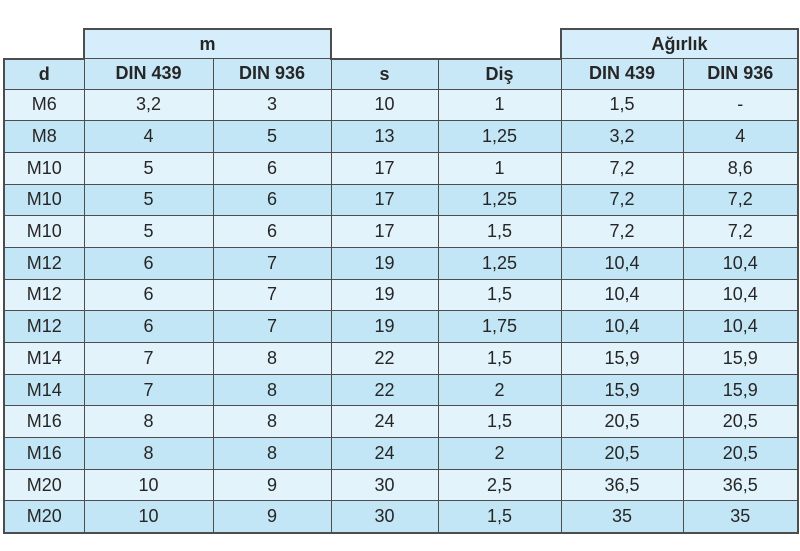 The width and height of the screenshot is (800, 551). I want to click on column-header-m-din-439: DIN 439, so click(148, 74).